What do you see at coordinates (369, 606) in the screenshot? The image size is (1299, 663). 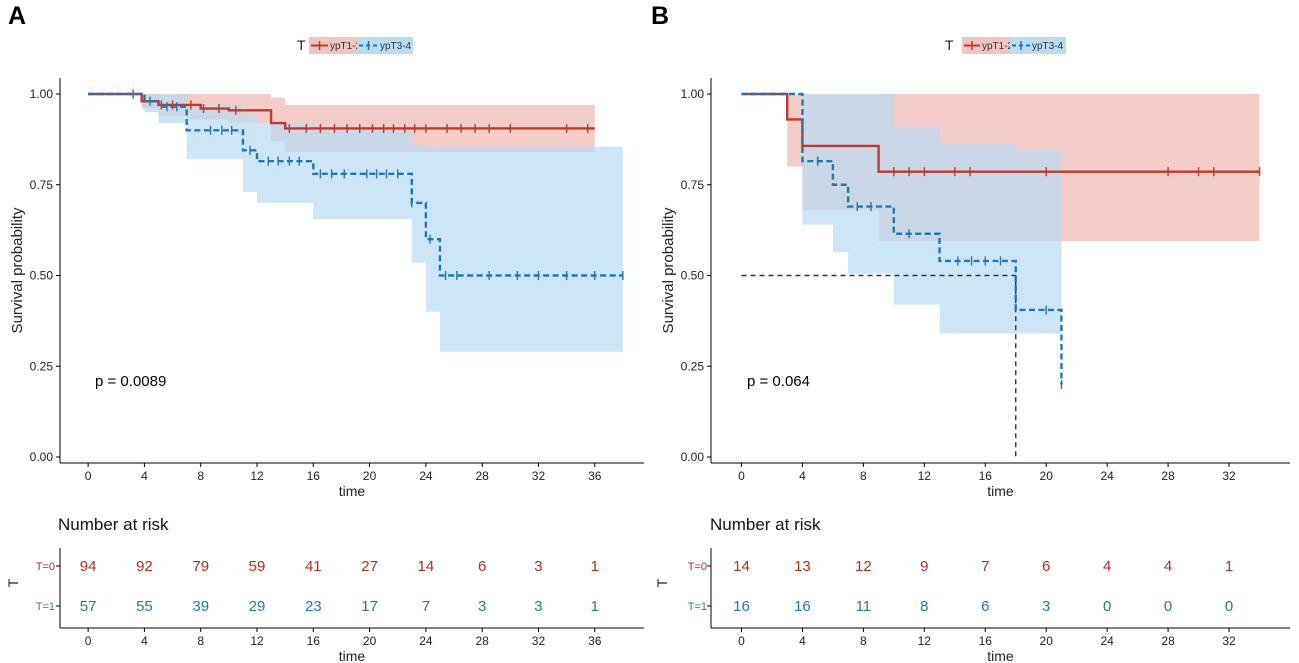 I see `risk-count: 17` at bounding box center [369, 606].